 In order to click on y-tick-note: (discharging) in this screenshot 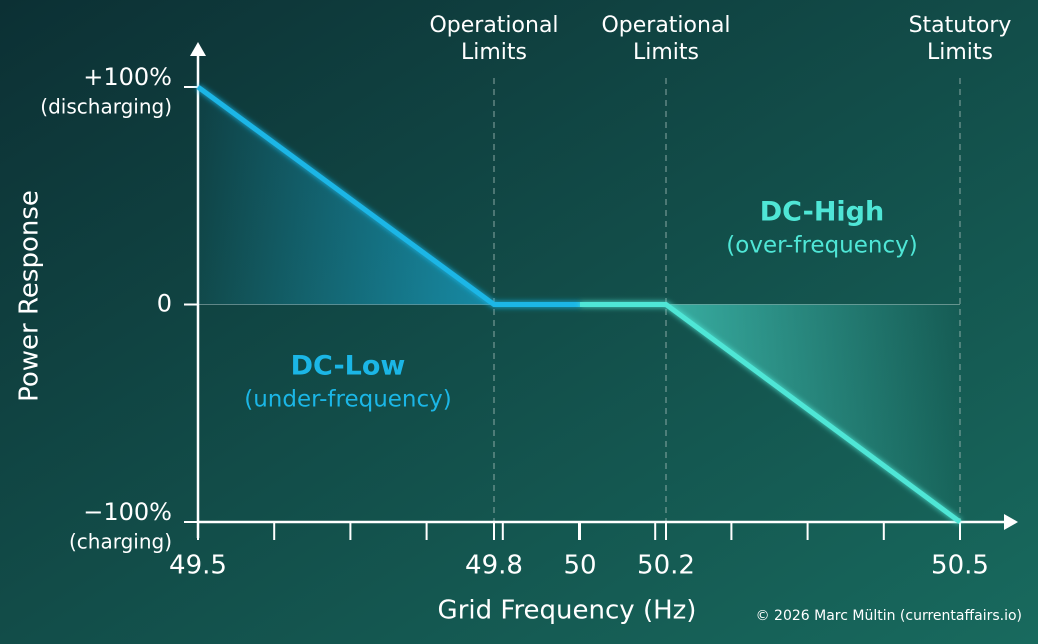, I will do `click(106, 107)`.